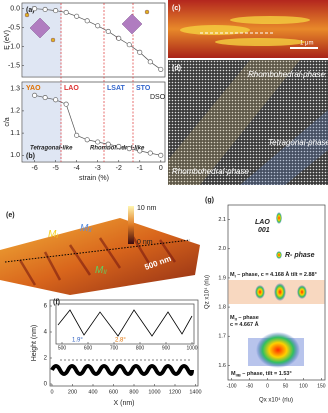 Image resolution: width=328 pixels, height=413 pixels. Describe the element at coordinates (15, 133) in the screenshot. I see `y-tick-label: 1.1` at that location.